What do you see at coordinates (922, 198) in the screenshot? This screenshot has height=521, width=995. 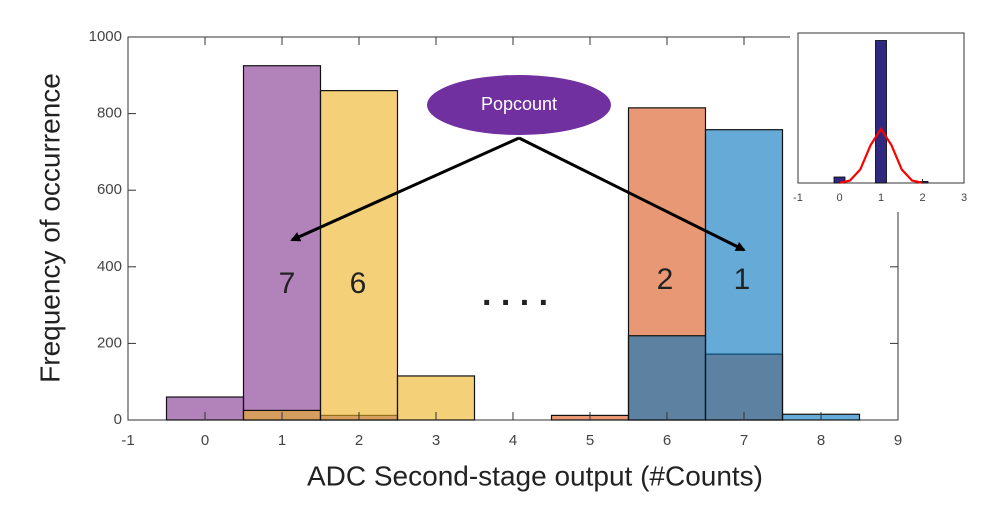 I see `inset-x-tick-label: 2` at bounding box center [922, 198].